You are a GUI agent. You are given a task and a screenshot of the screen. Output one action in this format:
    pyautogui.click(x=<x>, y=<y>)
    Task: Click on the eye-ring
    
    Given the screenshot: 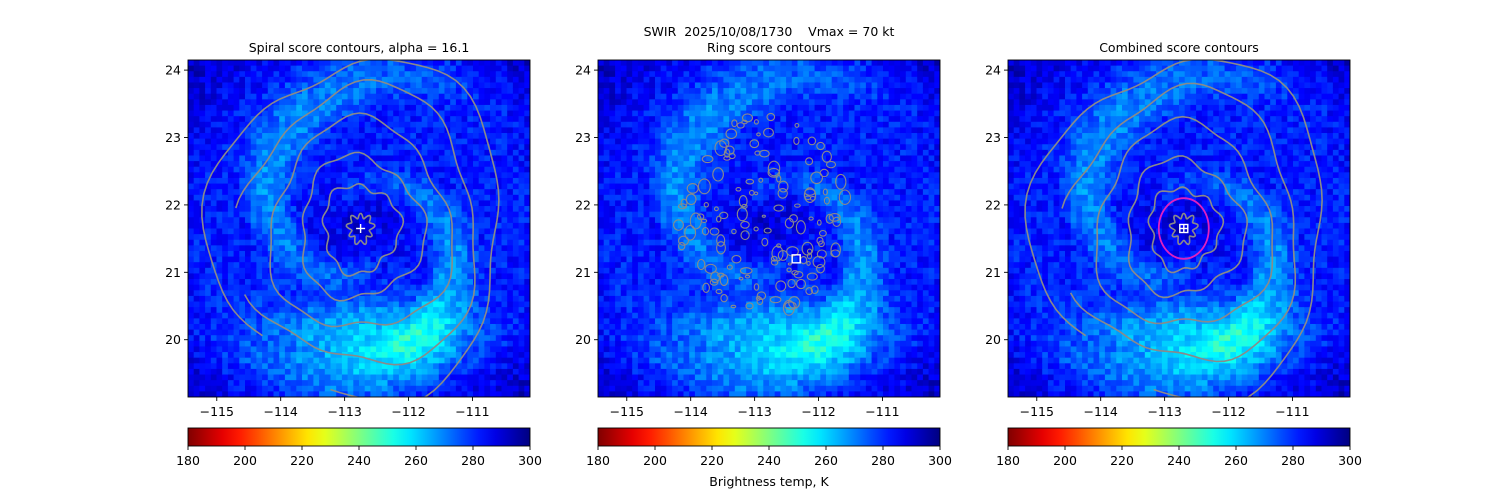 What is the action you would take?
    pyautogui.click(x=1183, y=228)
    